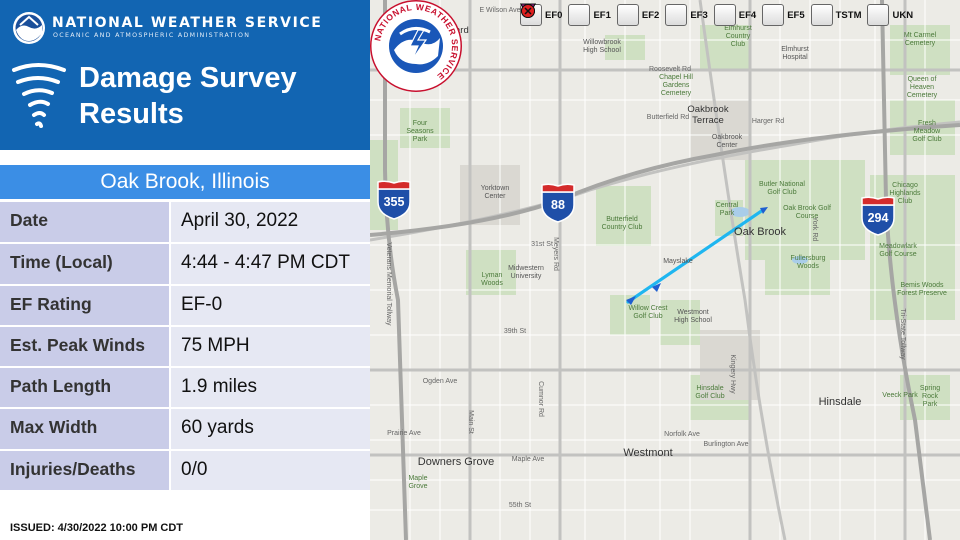 The image size is (960, 540). What do you see at coordinates (185, 182) in the screenshot?
I see `location-title: Oak Brook, Illinois` at bounding box center [185, 182].